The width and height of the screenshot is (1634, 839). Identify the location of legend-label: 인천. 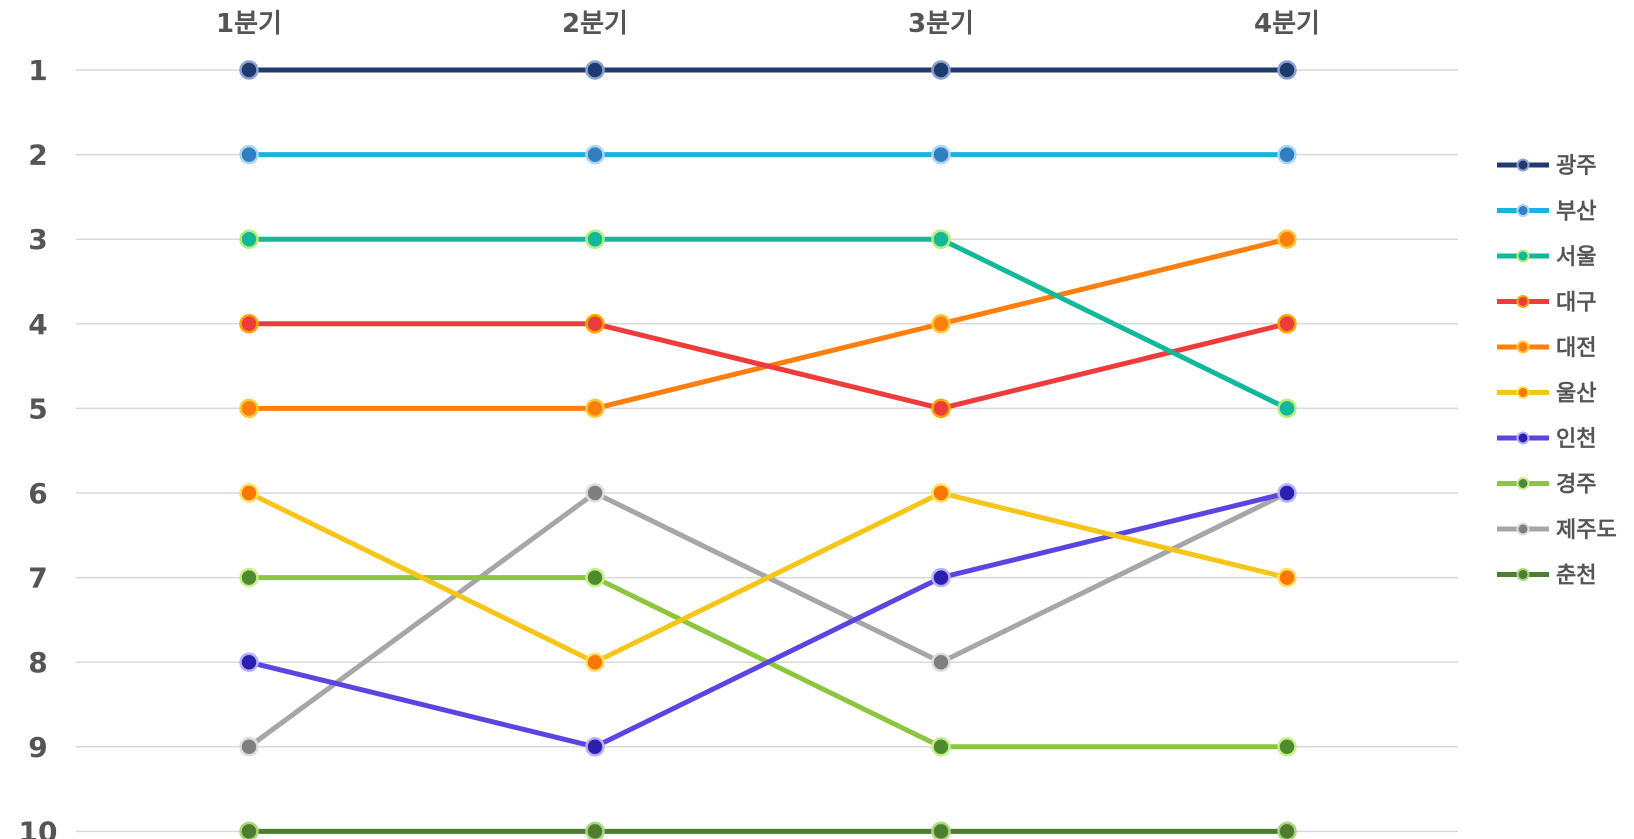
(1576, 439).